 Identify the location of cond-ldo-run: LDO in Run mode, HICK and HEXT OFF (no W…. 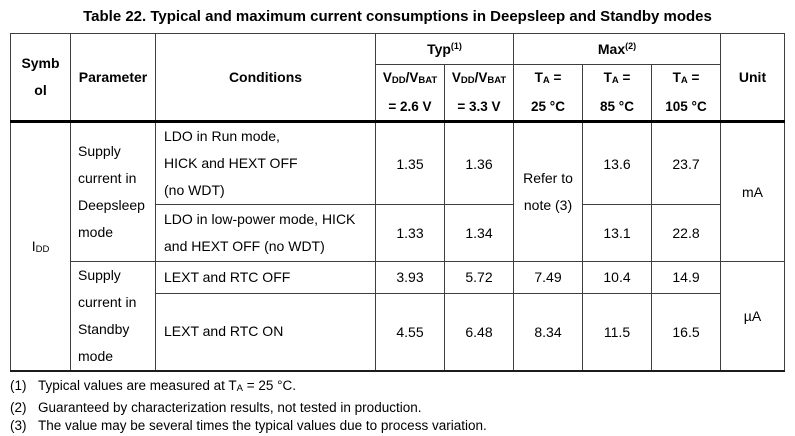
(265, 162).